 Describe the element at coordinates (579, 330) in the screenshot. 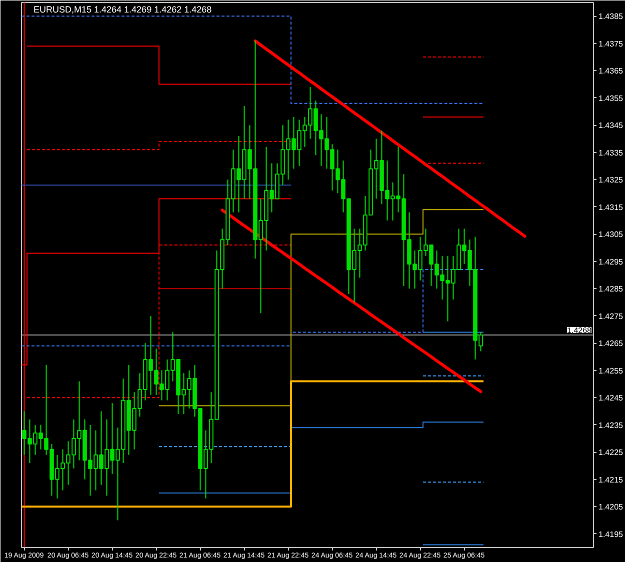

I see `ref-line-label: 1.4268` at that location.